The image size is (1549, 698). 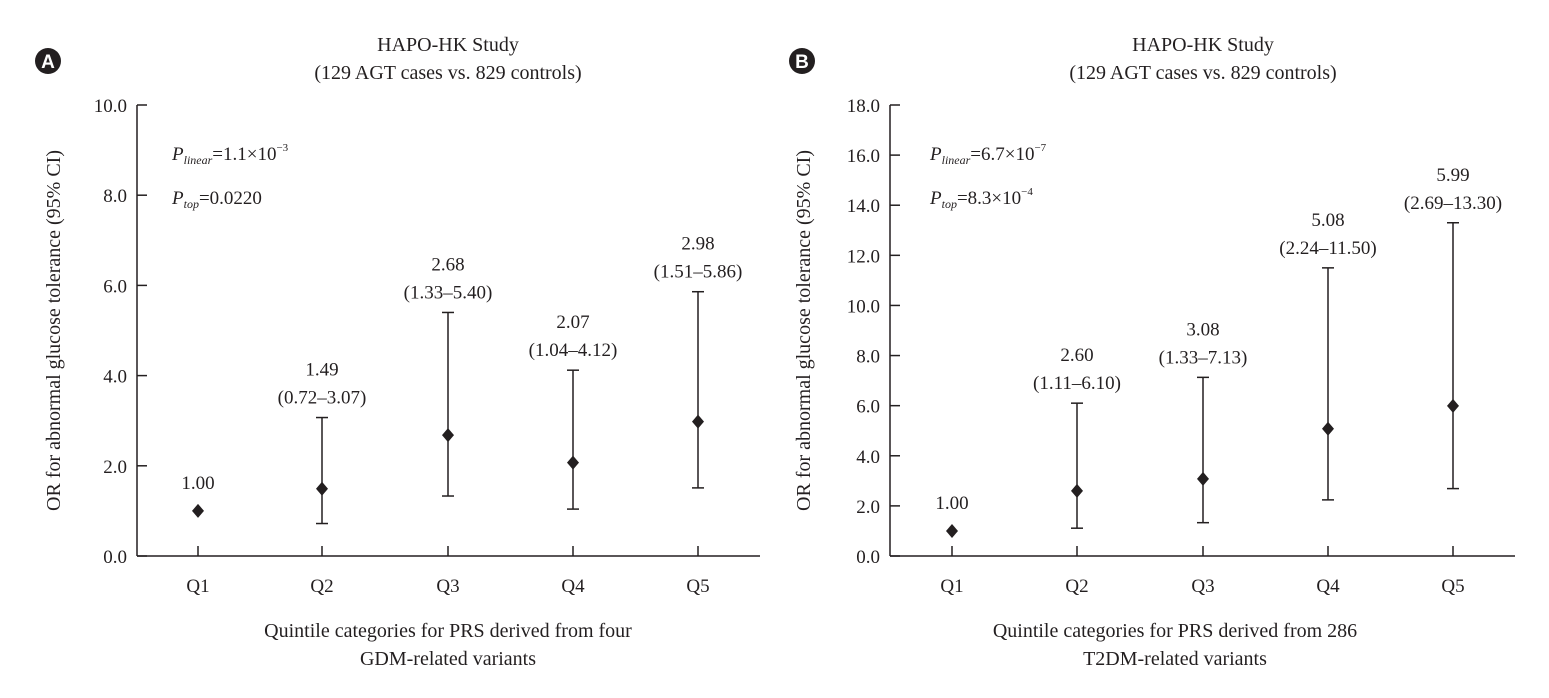 What do you see at coordinates (981, 198) in the screenshot?
I see `p-value-annotation-top: Ptop=8.3×10−4` at bounding box center [981, 198].